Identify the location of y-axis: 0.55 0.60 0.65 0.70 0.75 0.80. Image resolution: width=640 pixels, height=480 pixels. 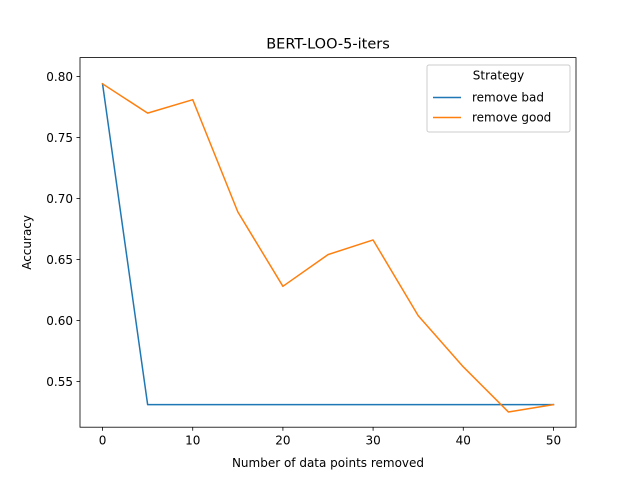
(63, 229).